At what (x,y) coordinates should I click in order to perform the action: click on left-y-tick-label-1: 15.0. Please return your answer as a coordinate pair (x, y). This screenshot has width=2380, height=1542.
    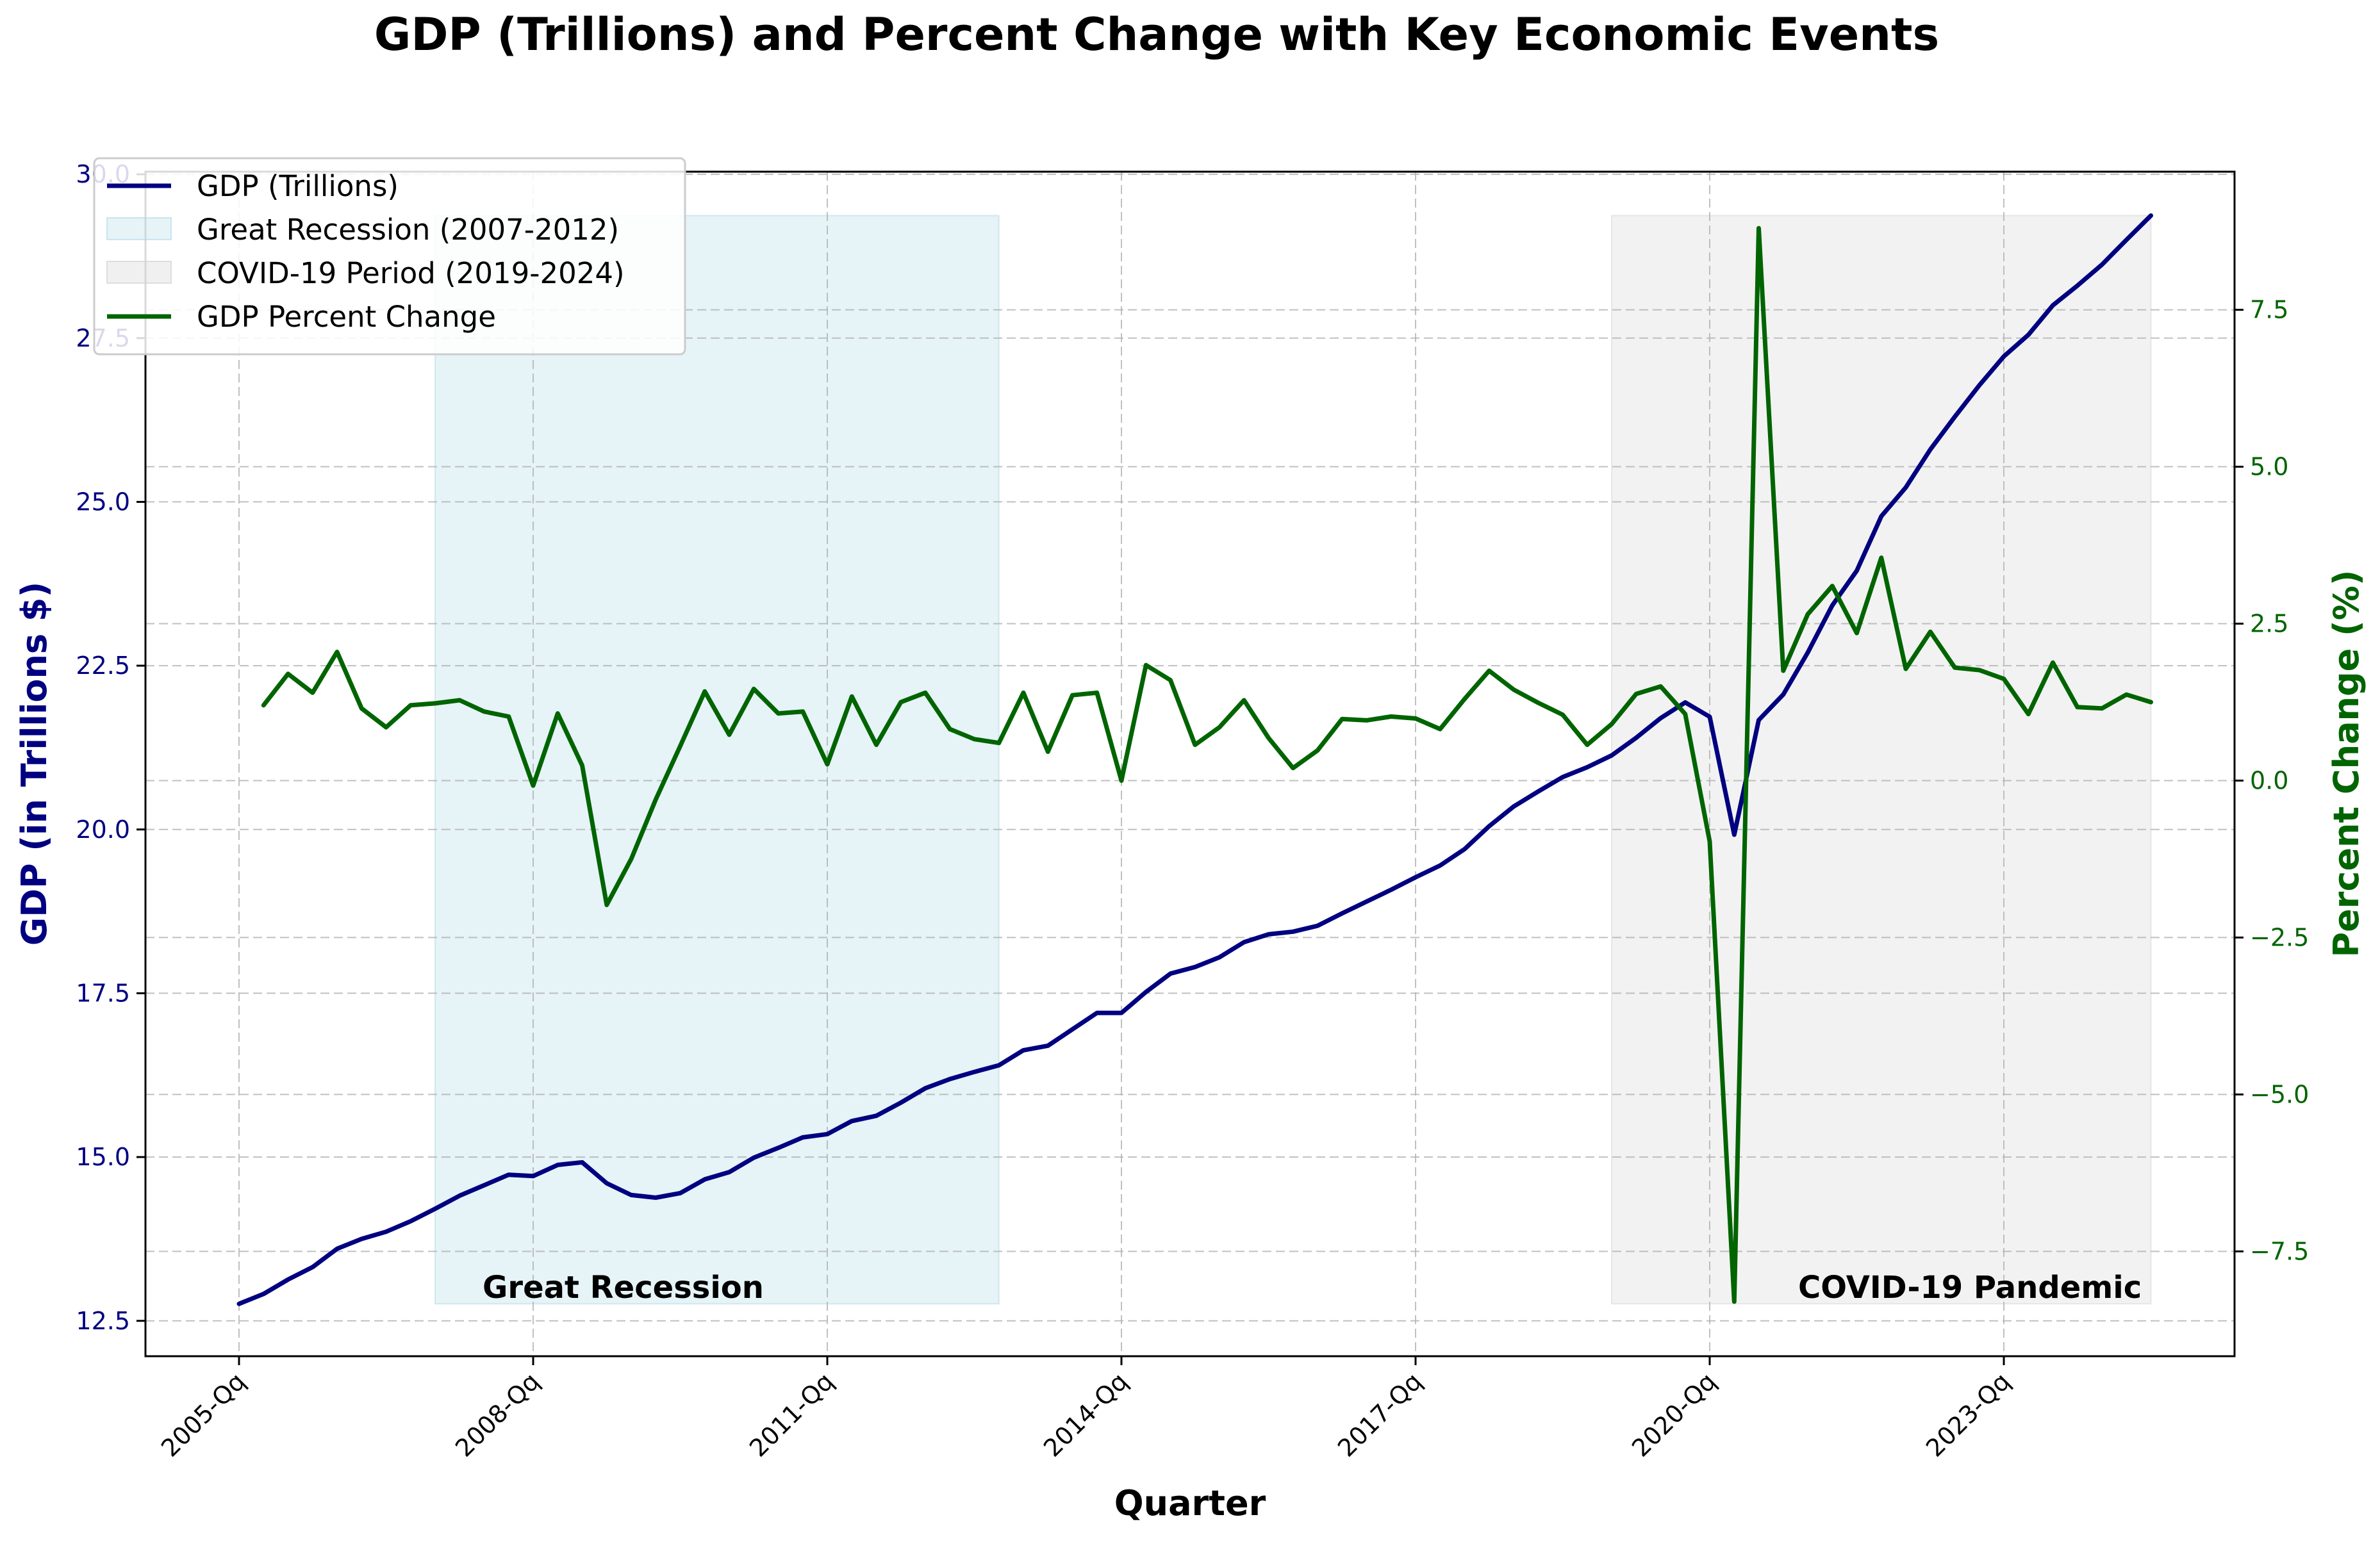
    Looking at the image, I should click on (103, 1157).